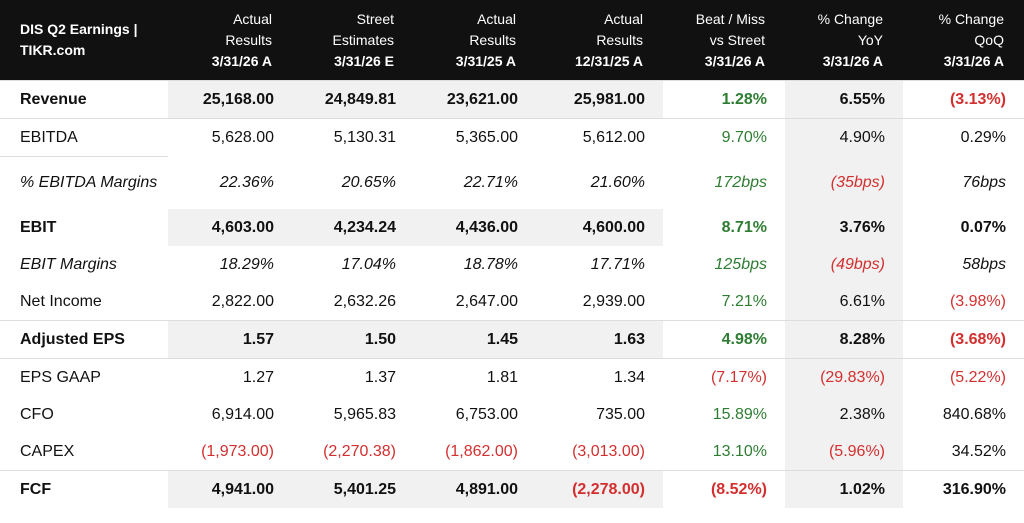 This screenshot has width=1024, height=523. Describe the element at coordinates (353, 40) in the screenshot. I see `col-header-street: Street Estimates 3/31/26 E` at that location.